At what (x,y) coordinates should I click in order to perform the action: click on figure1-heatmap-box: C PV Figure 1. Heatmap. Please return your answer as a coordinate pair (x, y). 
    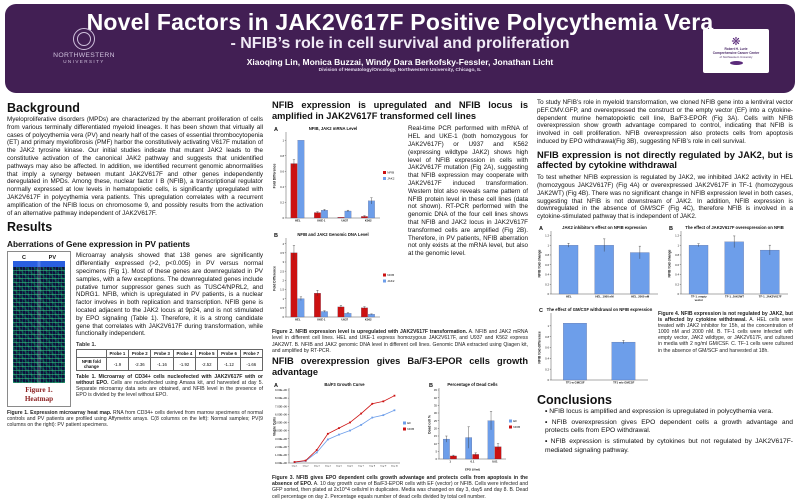
    Looking at the image, I should click on (39, 329).